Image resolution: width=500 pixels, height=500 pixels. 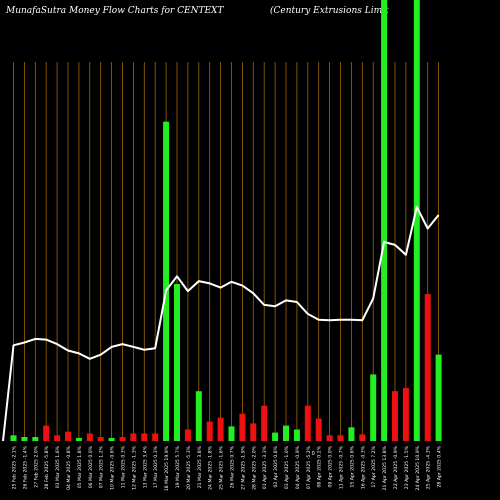 I want to click on x-tick-label: 11 Mar 2025 0.3%, so click(x=124, y=466).